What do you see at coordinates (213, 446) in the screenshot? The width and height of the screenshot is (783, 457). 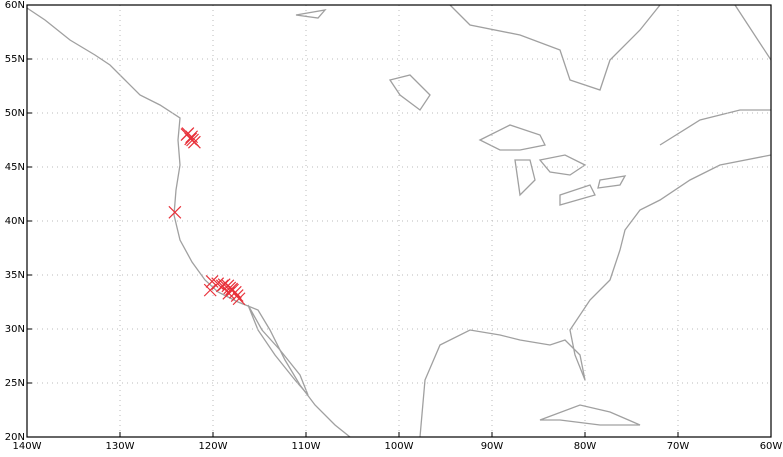 I see `x-tick-label: 120W` at bounding box center [213, 446].